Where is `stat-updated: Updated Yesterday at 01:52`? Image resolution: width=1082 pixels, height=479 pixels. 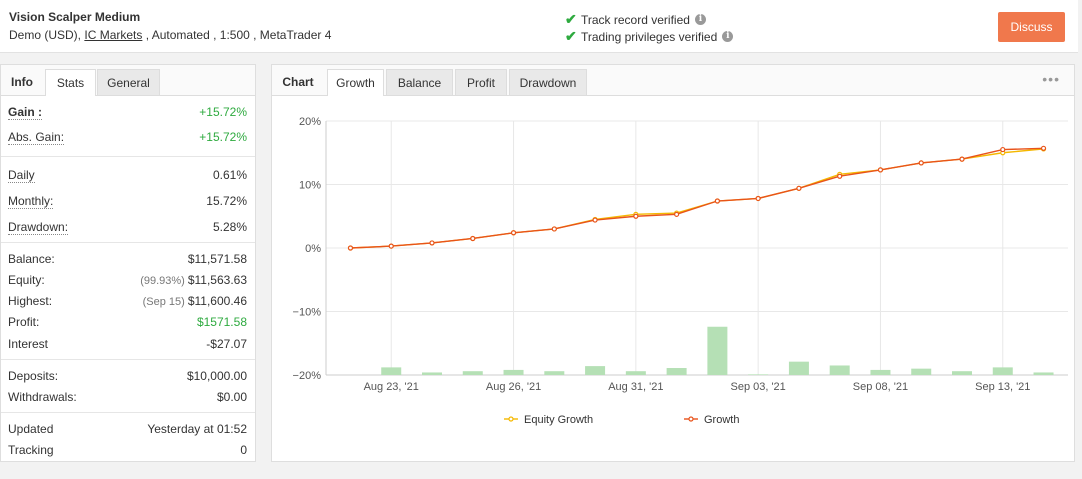 stat-updated: Updated Yesterday at 01:52 is located at coordinates (127, 431).